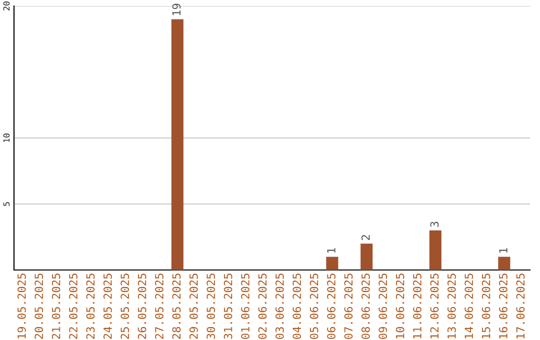  What do you see at coordinates (503, 306) in the screenshot?
I see `x-tick-label: 16.06.2025` at bounding box center [503, 306].